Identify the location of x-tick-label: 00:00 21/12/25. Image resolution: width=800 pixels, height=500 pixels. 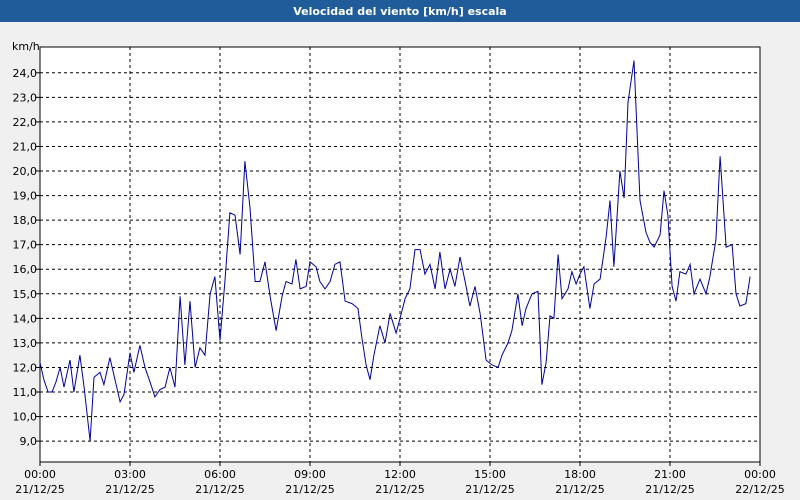
(39, 482).